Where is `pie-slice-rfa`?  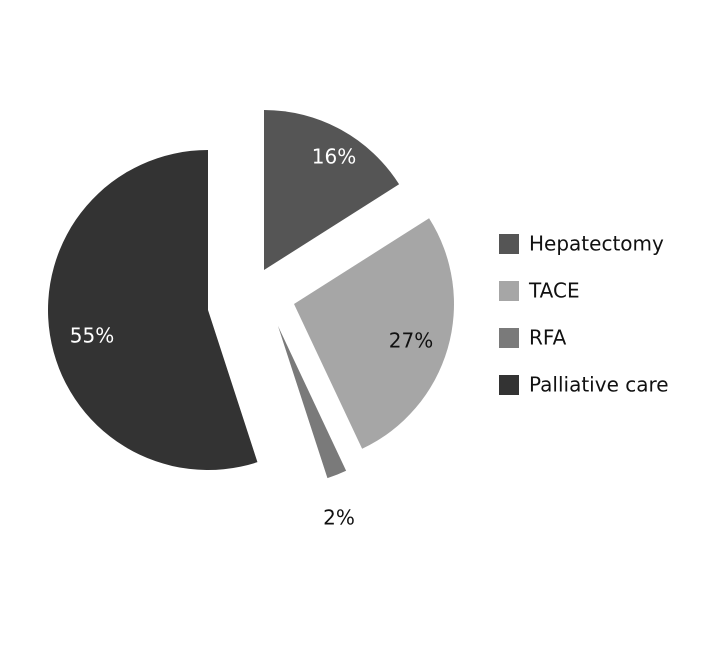
pie-slice-rfa is located at coordinates (312, 402).